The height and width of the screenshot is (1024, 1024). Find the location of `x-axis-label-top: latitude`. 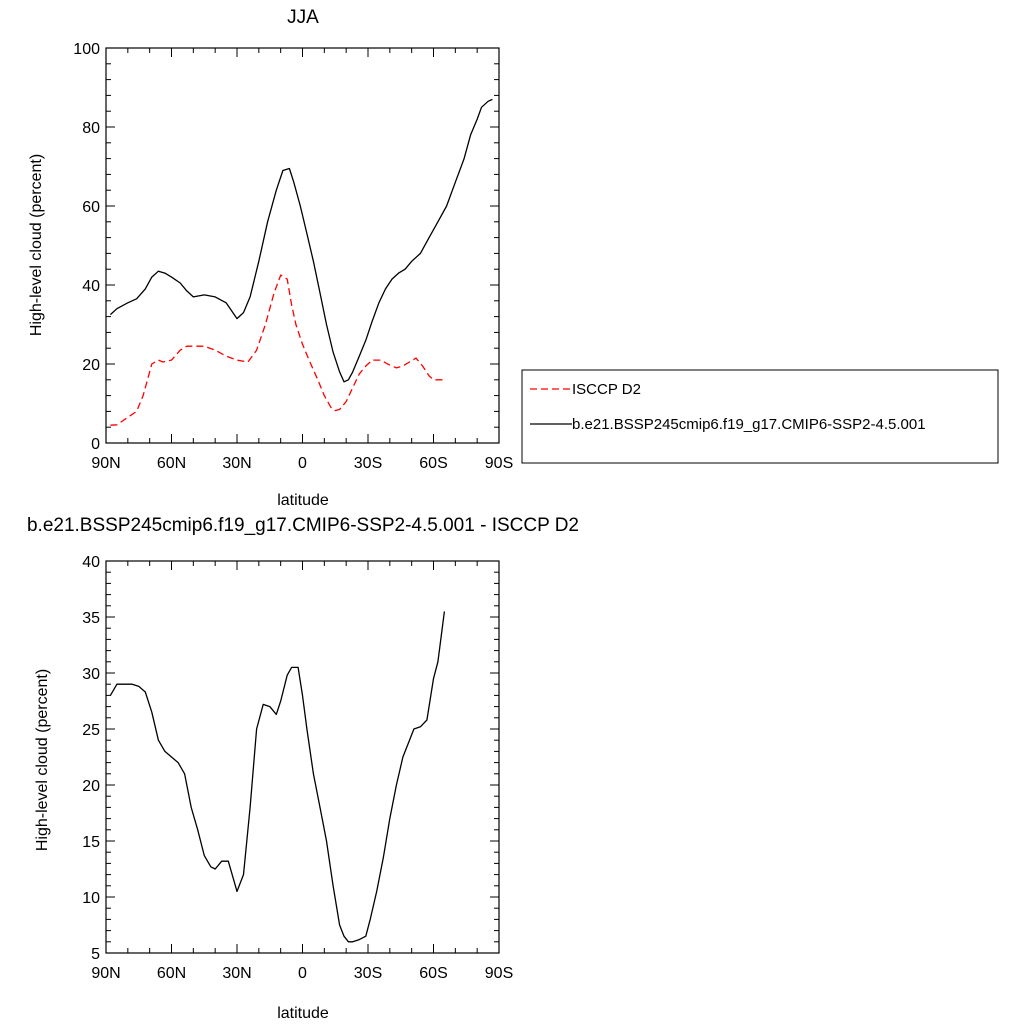

x-axis-label-top: latitude is located at coordinates (303, 500).